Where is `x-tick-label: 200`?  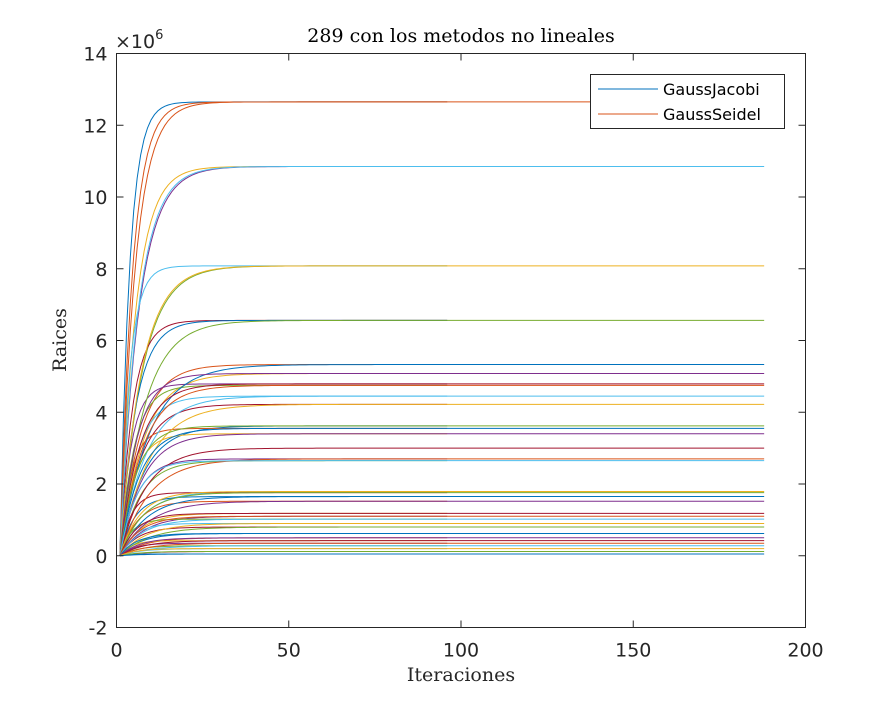 x-tick-label: 200 is located at coordinates (805, 651).